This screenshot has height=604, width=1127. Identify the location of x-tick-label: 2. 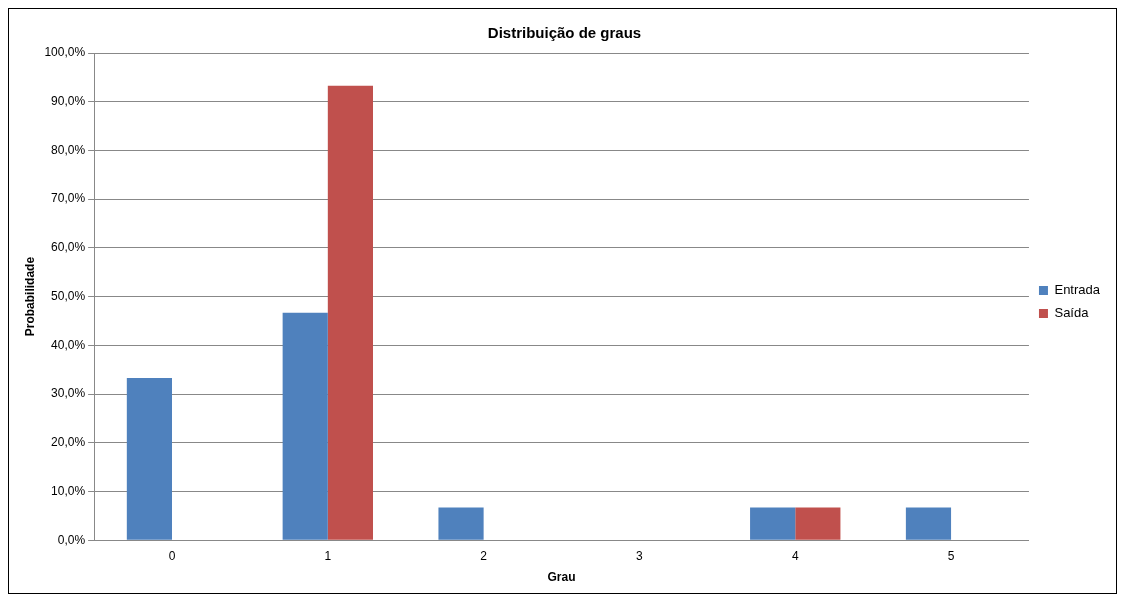
(484, 555).